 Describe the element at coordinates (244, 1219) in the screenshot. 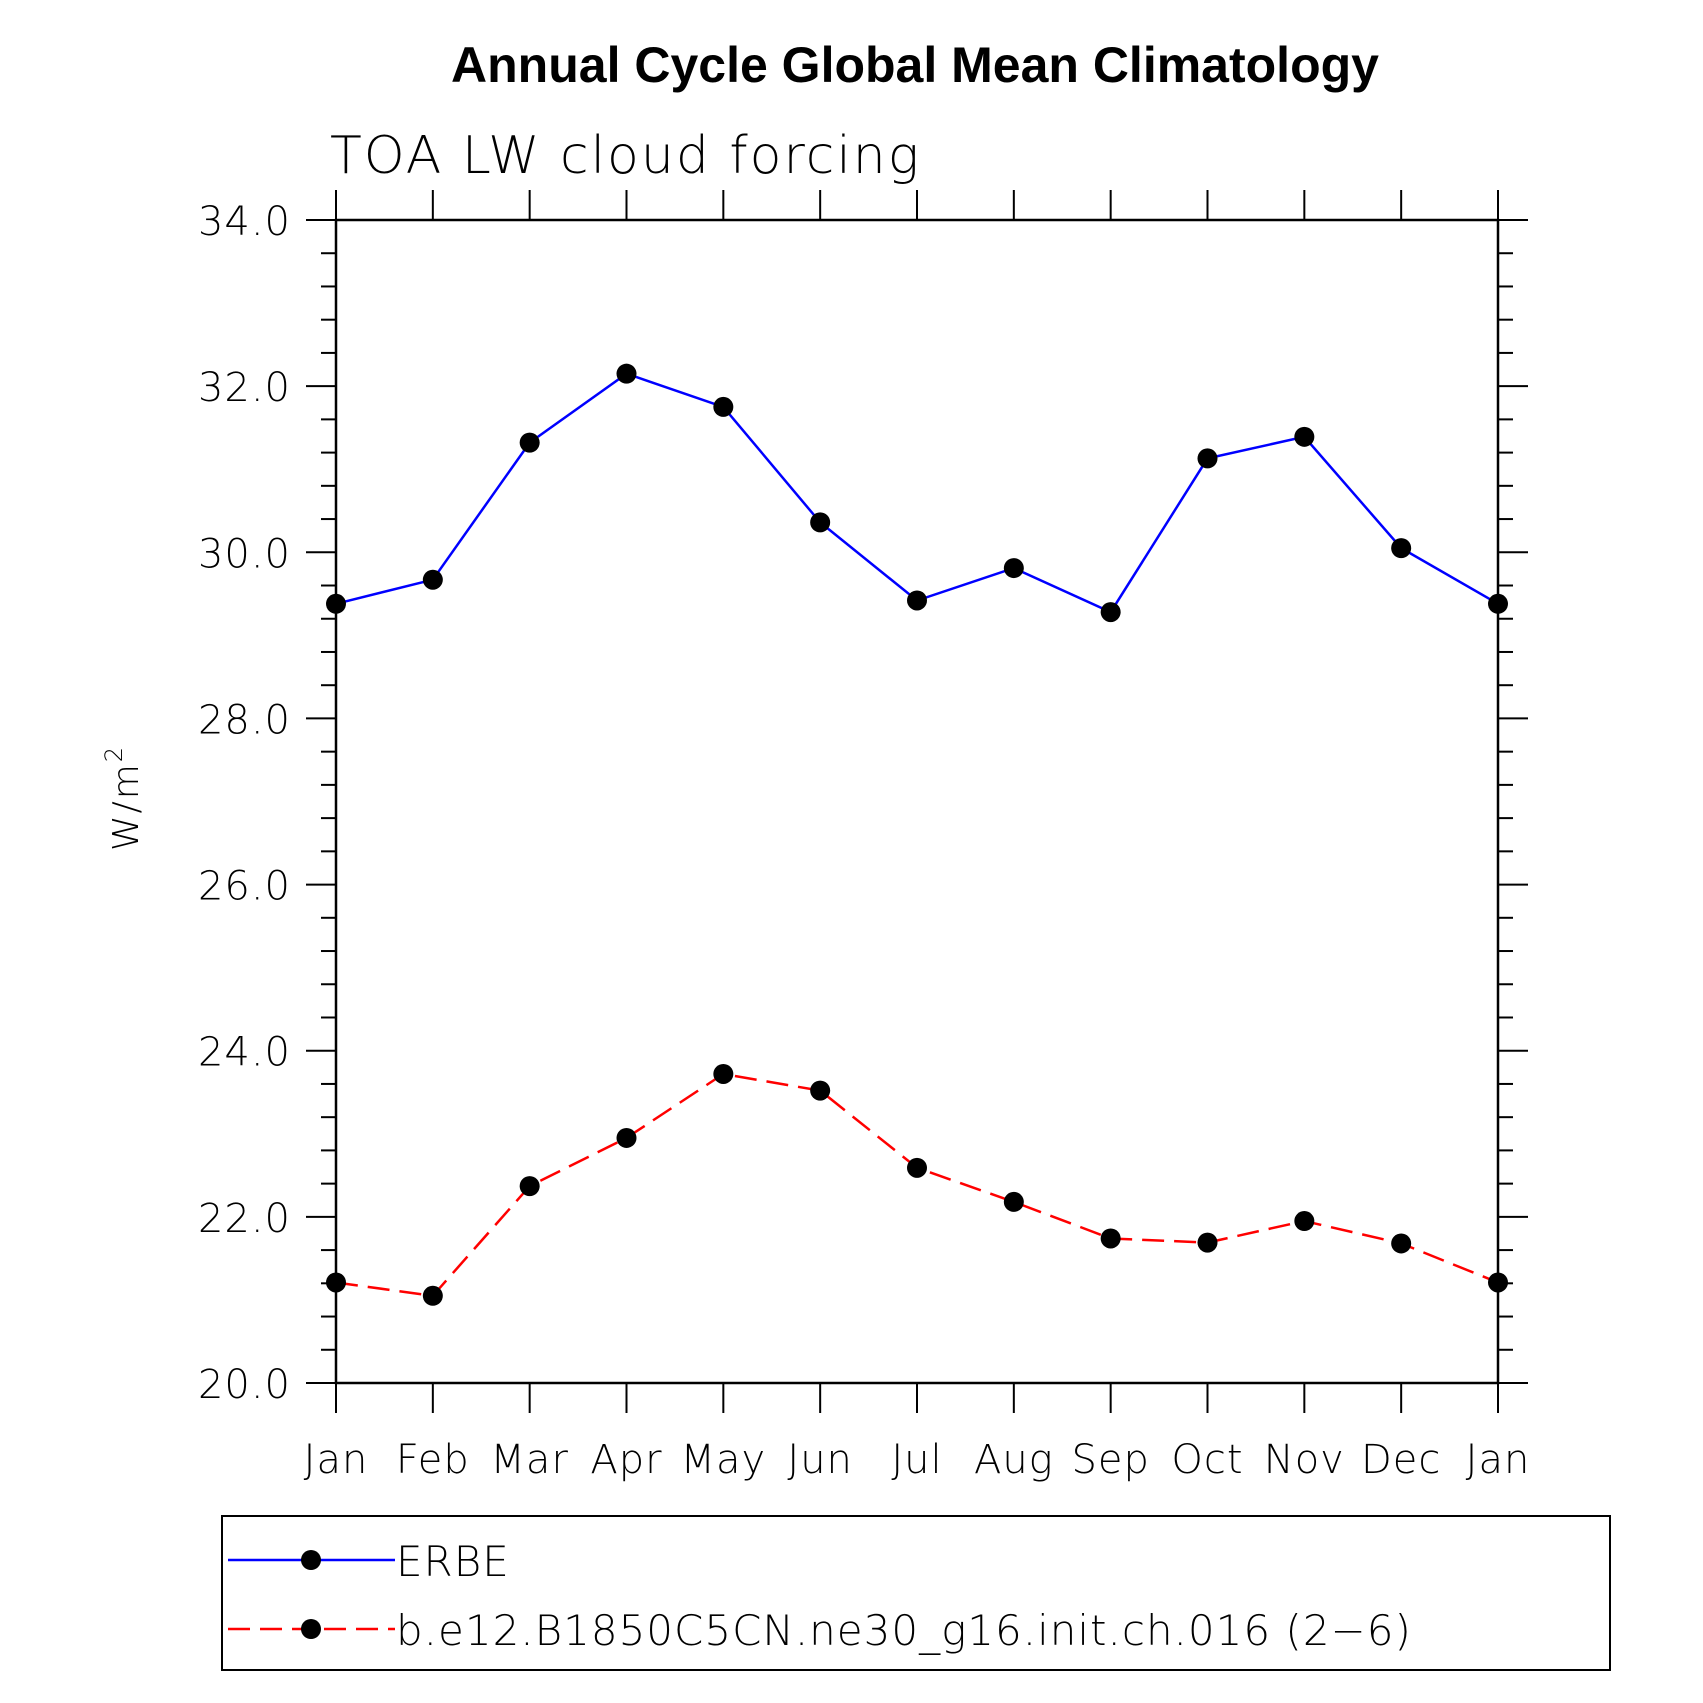

I see `y-tick-label: 22.0` at that location.